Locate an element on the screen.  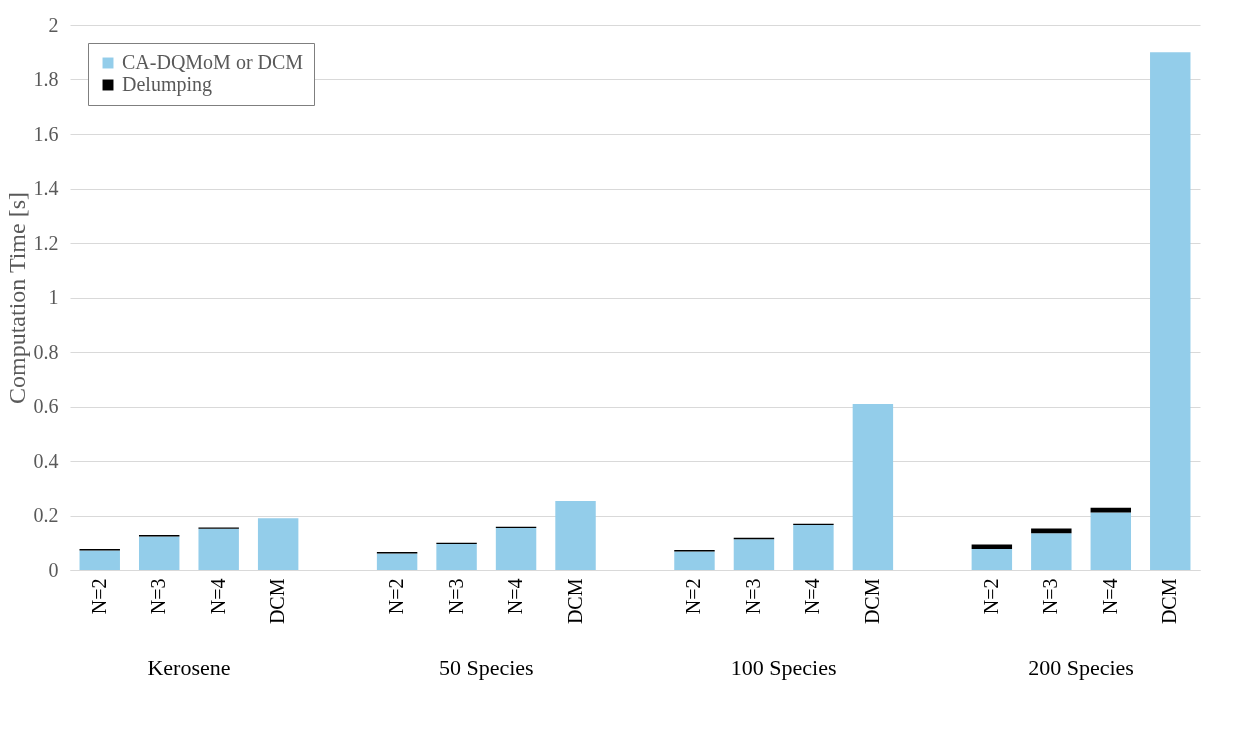
y-tick-label: 2 is located at coordinates (53, 24).